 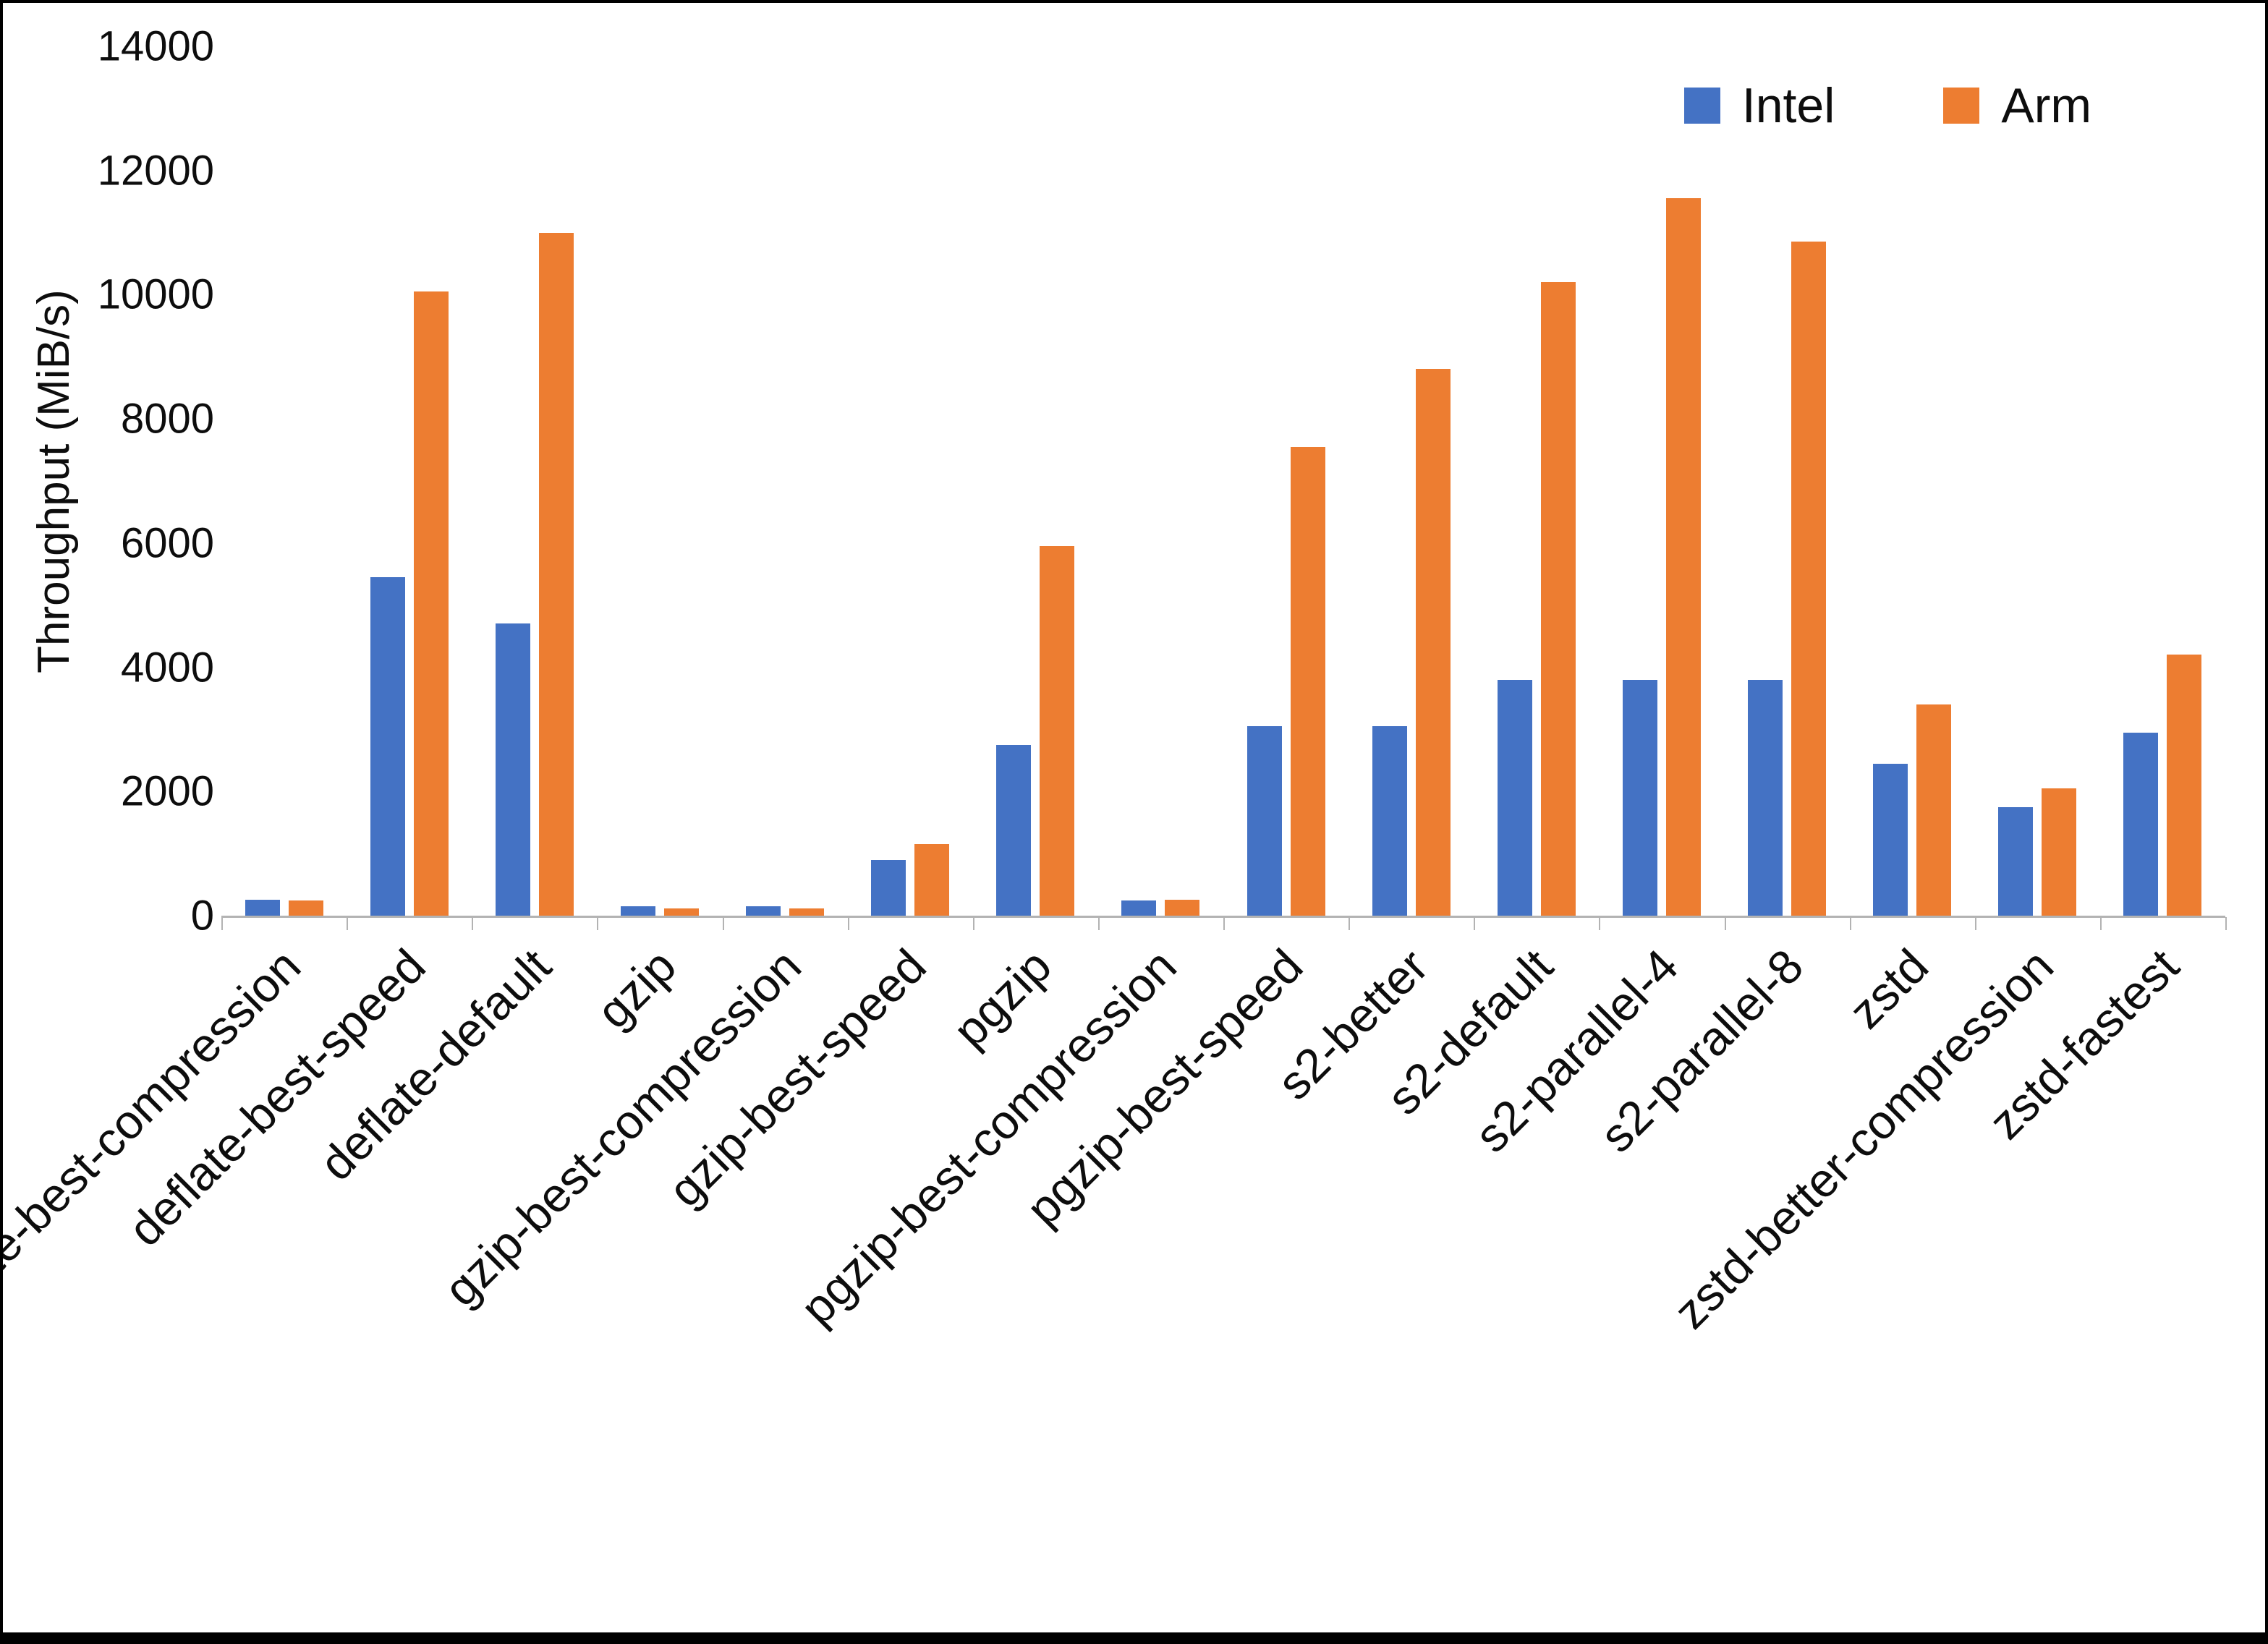 What do you see at coordinates (1961, 106) in the screenshot?
I see `legend-swatch-arm` at bounding box center [1961, 106].